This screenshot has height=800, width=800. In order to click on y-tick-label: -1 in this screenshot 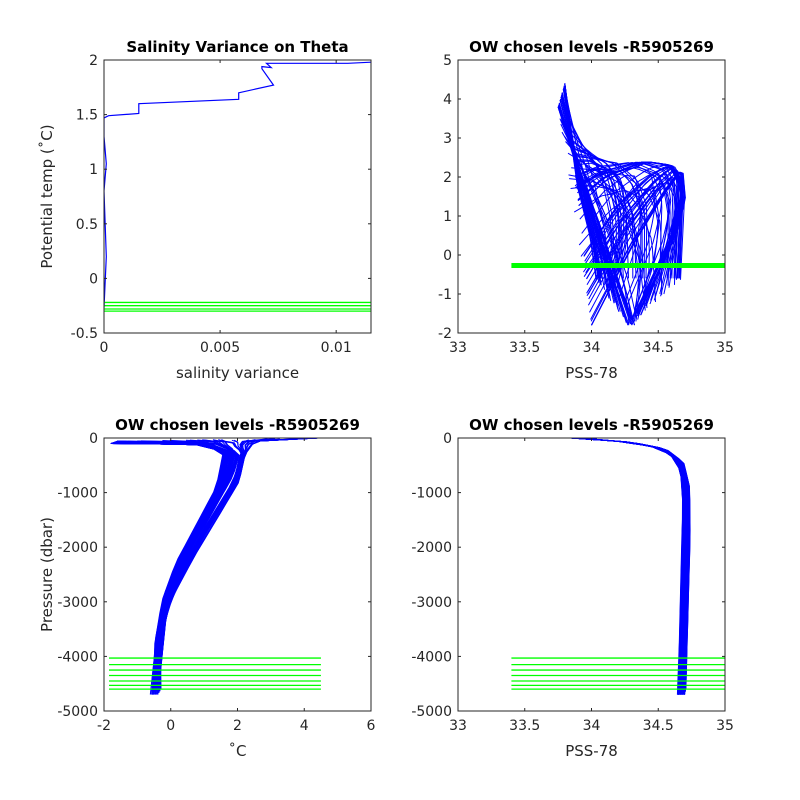, I will do `click(445, 295)`.